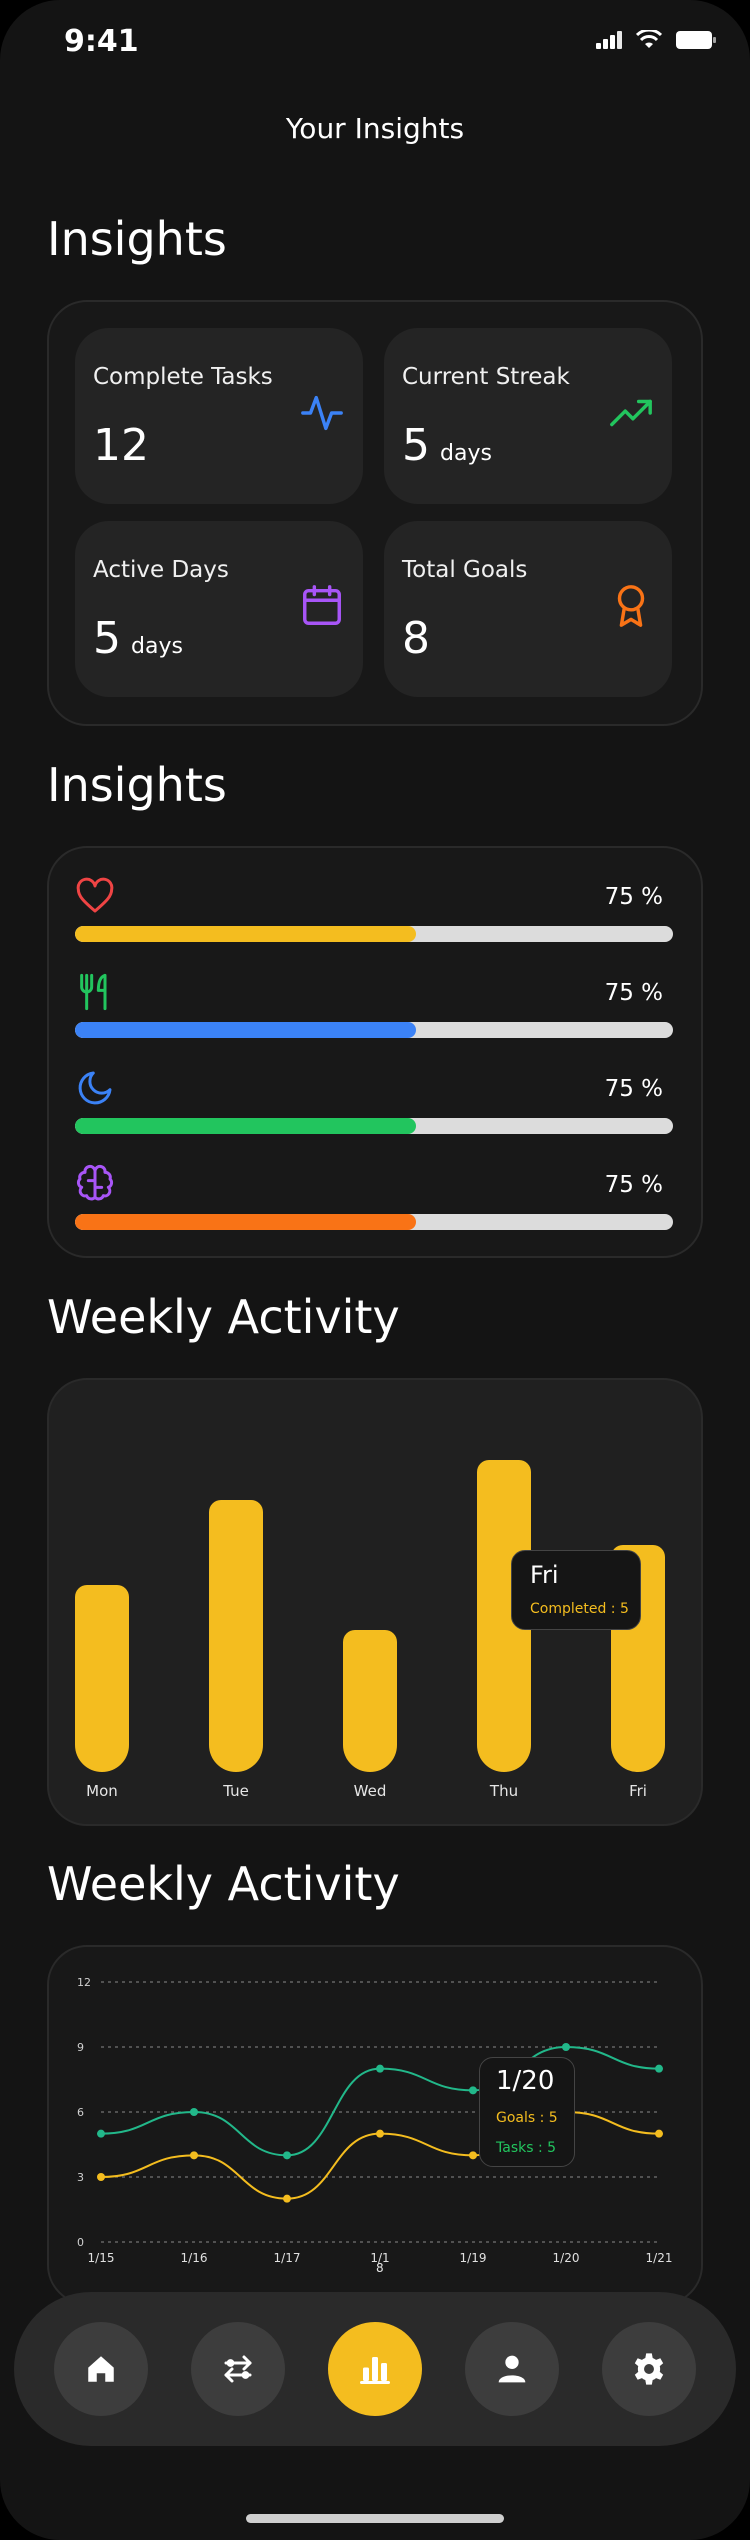  What do you see at coordinates (416, 638) in the screenshot?
I see `stat-value: 8` at bounding box center [416, 638].